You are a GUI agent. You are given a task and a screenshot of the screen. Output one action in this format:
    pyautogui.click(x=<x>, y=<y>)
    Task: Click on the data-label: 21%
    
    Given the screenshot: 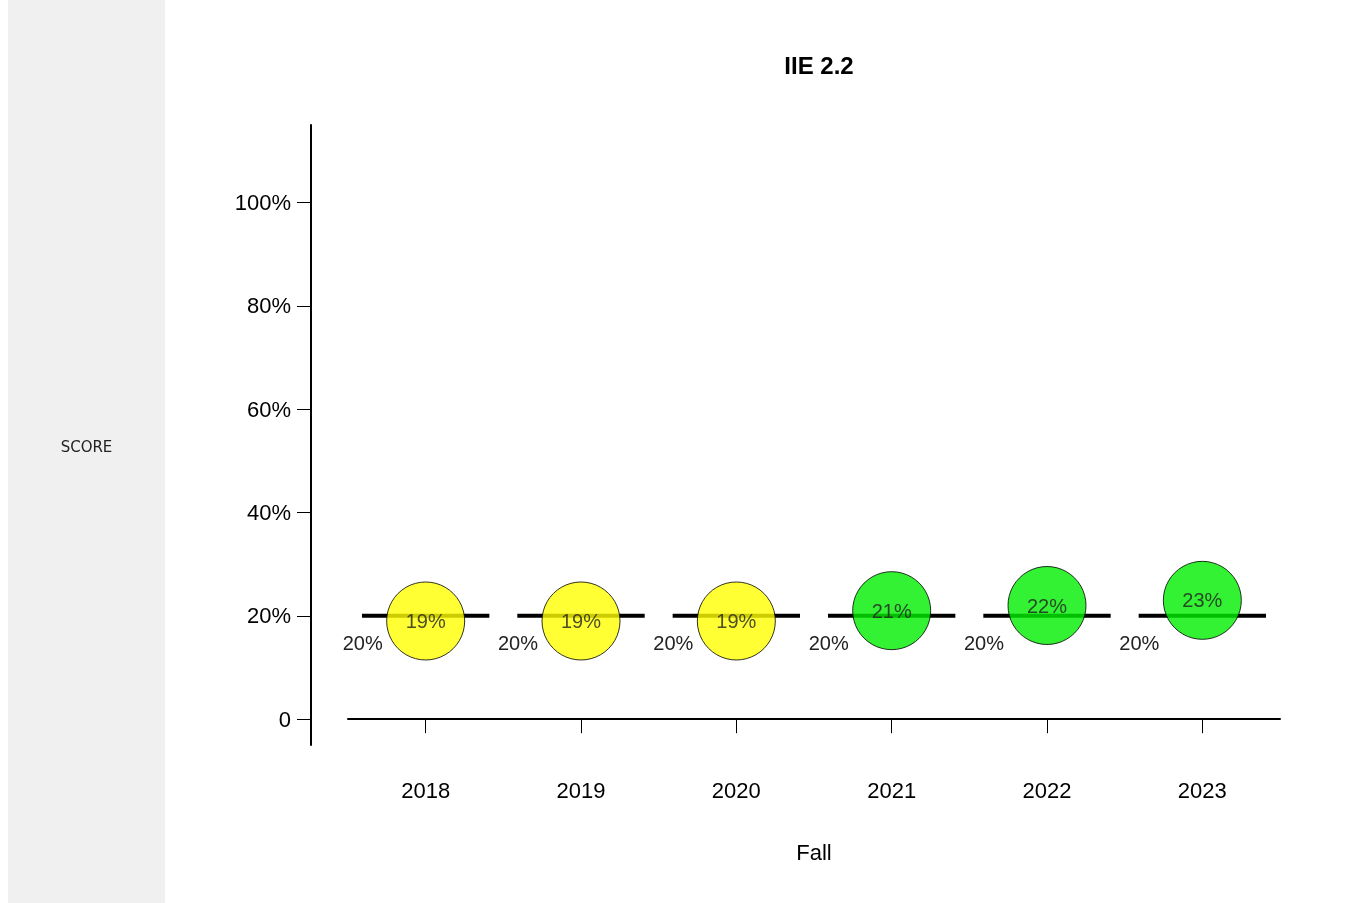 What is the action you would take?
    pyautogui.click(x=891, y=610)
    